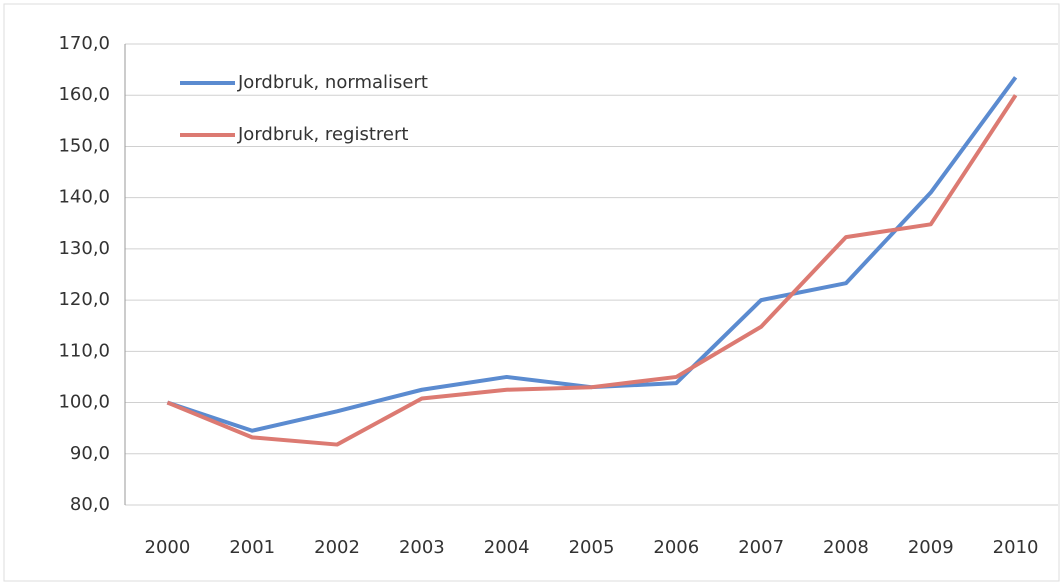  I want to click on y-tick-label: 110,0, so click(84, 350).